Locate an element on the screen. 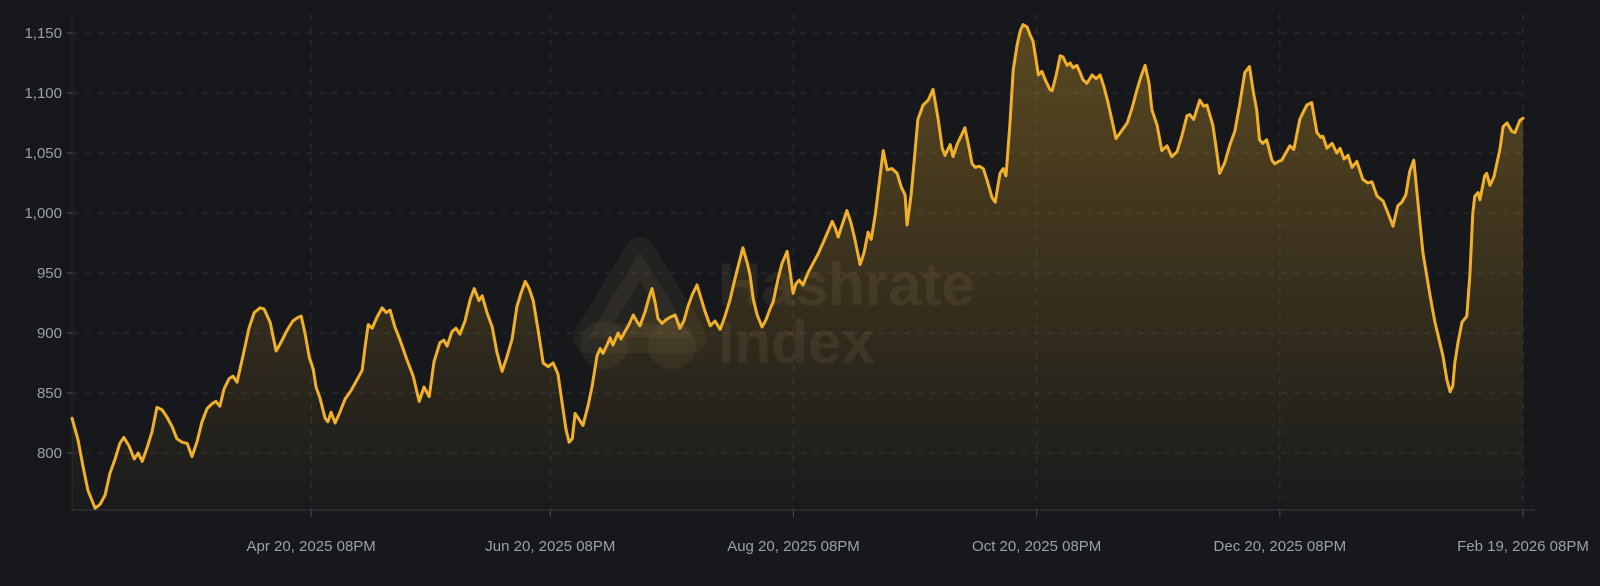 The width and height of the screenshot is (1600, 586). x-axis-label: Aug 20, 2025 08PM is located at coordinates (793, 546).